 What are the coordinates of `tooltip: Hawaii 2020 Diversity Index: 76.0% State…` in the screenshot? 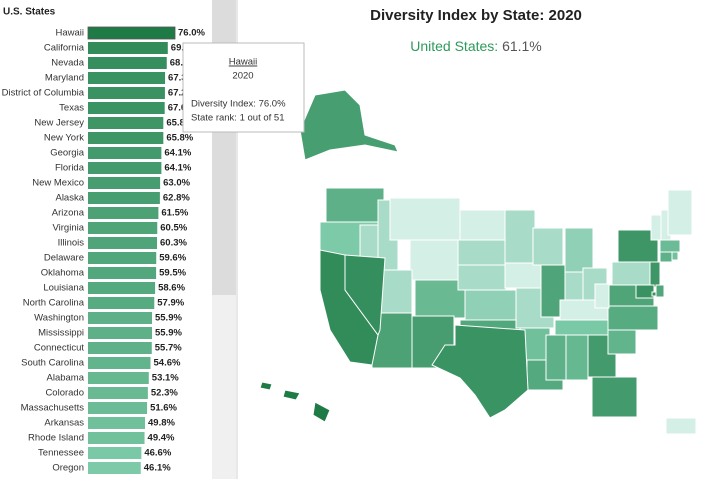 It's located at (243, 87).